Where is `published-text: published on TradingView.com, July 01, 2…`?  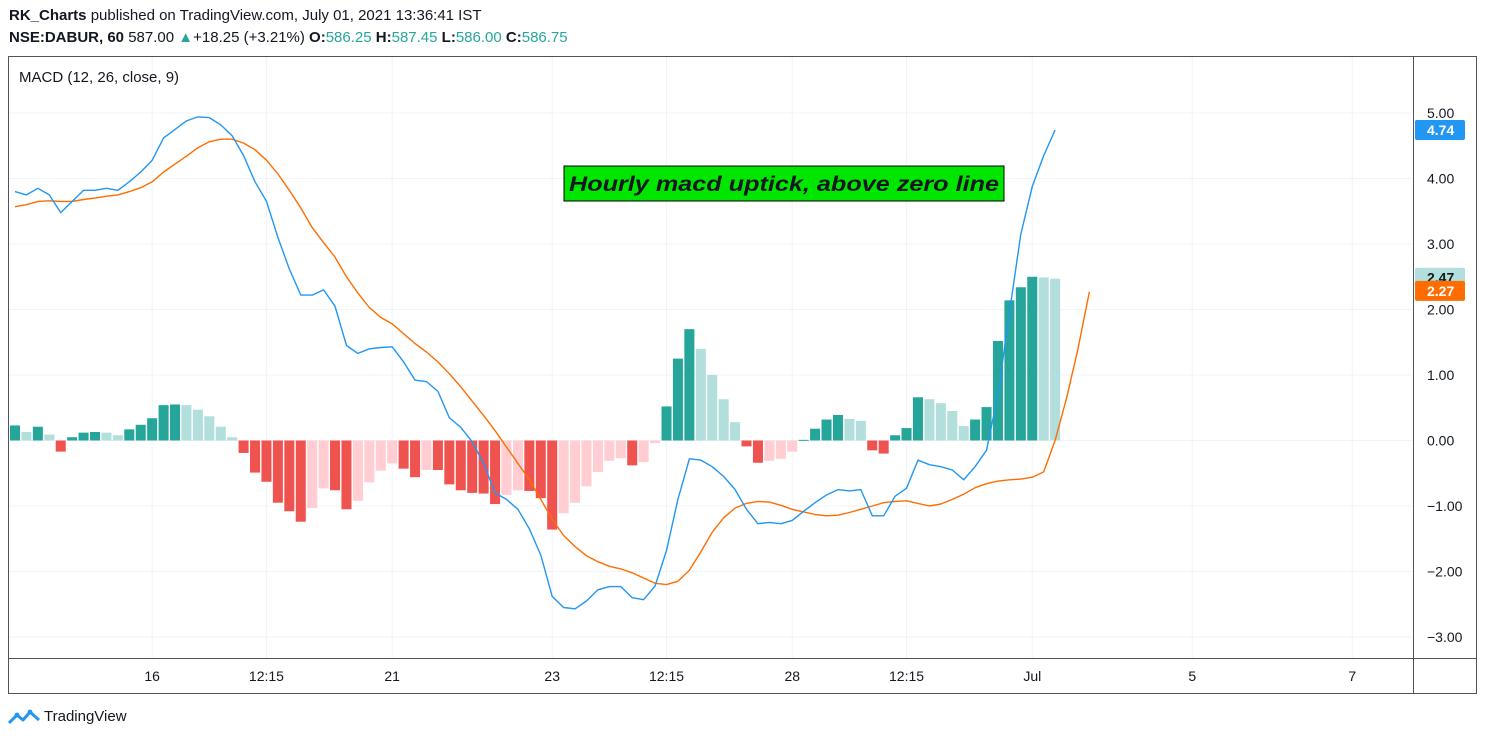 published-text: published on TradingView.com, July 01, 2… is located at coordinates (286, 15).